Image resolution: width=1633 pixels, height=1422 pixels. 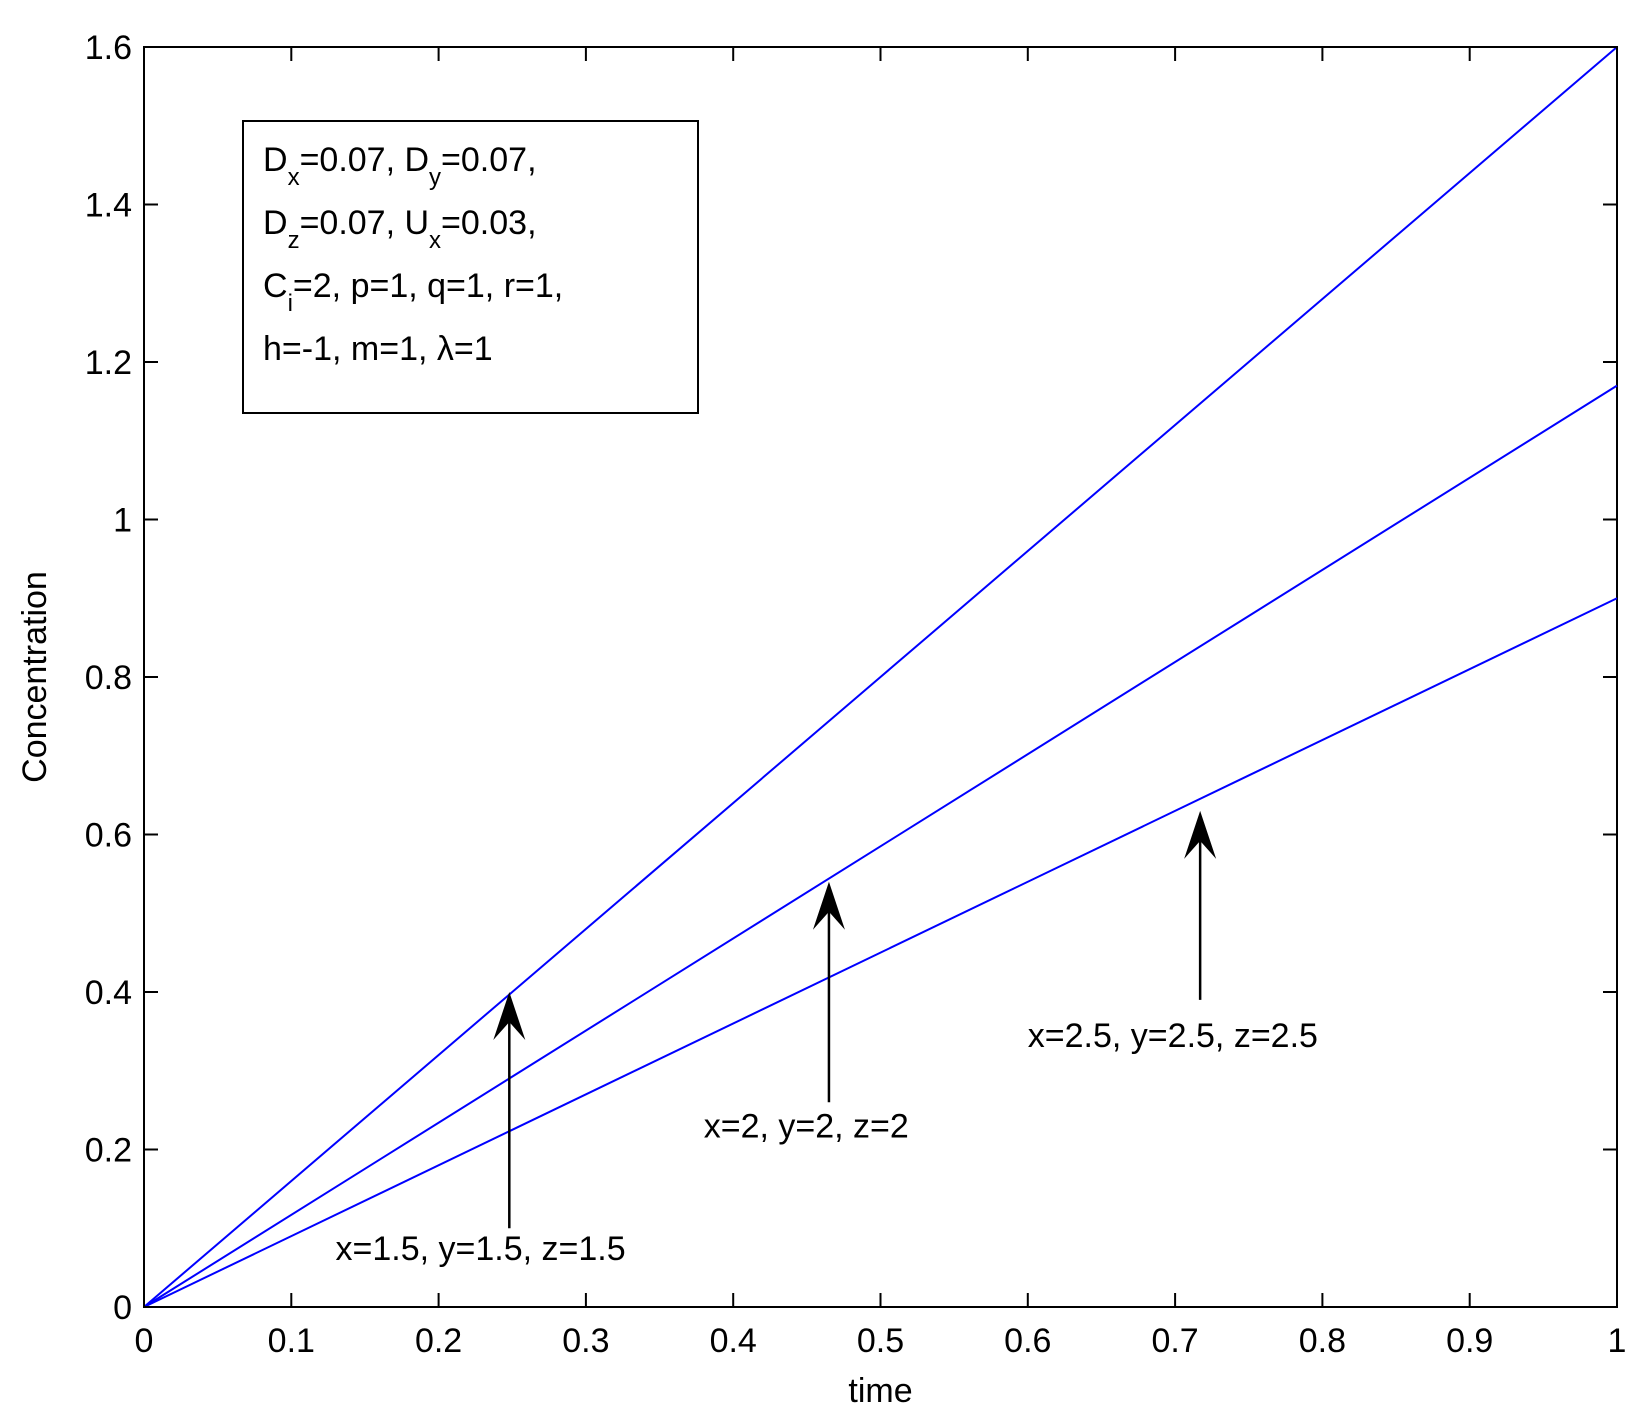 What do you see at coordinates (488, 160) in the screenshot?
I see `parameter-text: =0.07,` at bounding box center [488, 160].